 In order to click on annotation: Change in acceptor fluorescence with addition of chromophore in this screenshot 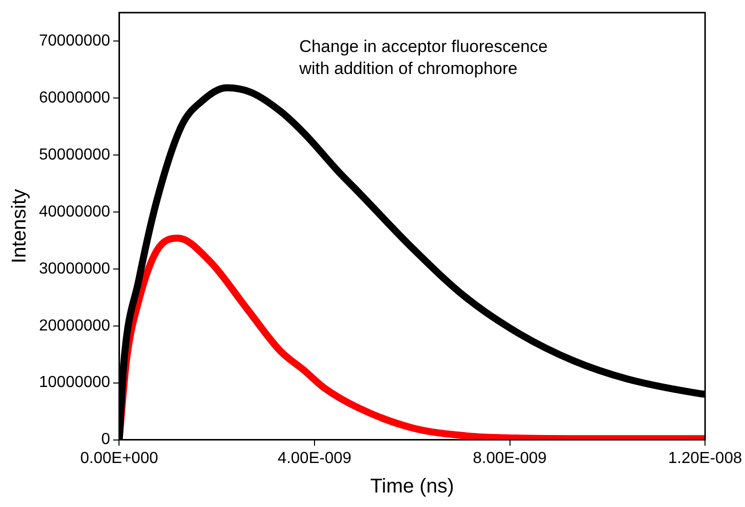, I will do `click(423, 57)`.